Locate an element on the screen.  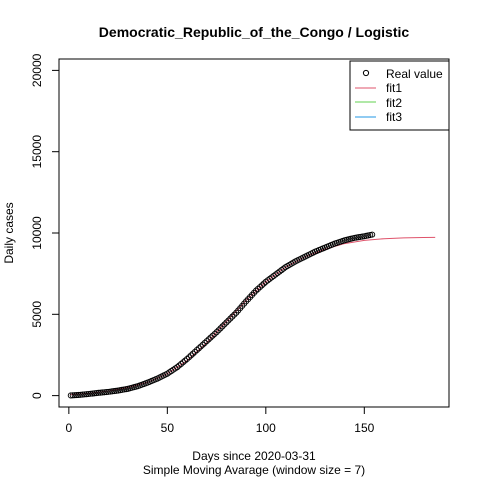
y-tick-label: 0 is located at coordinates (37, 395).